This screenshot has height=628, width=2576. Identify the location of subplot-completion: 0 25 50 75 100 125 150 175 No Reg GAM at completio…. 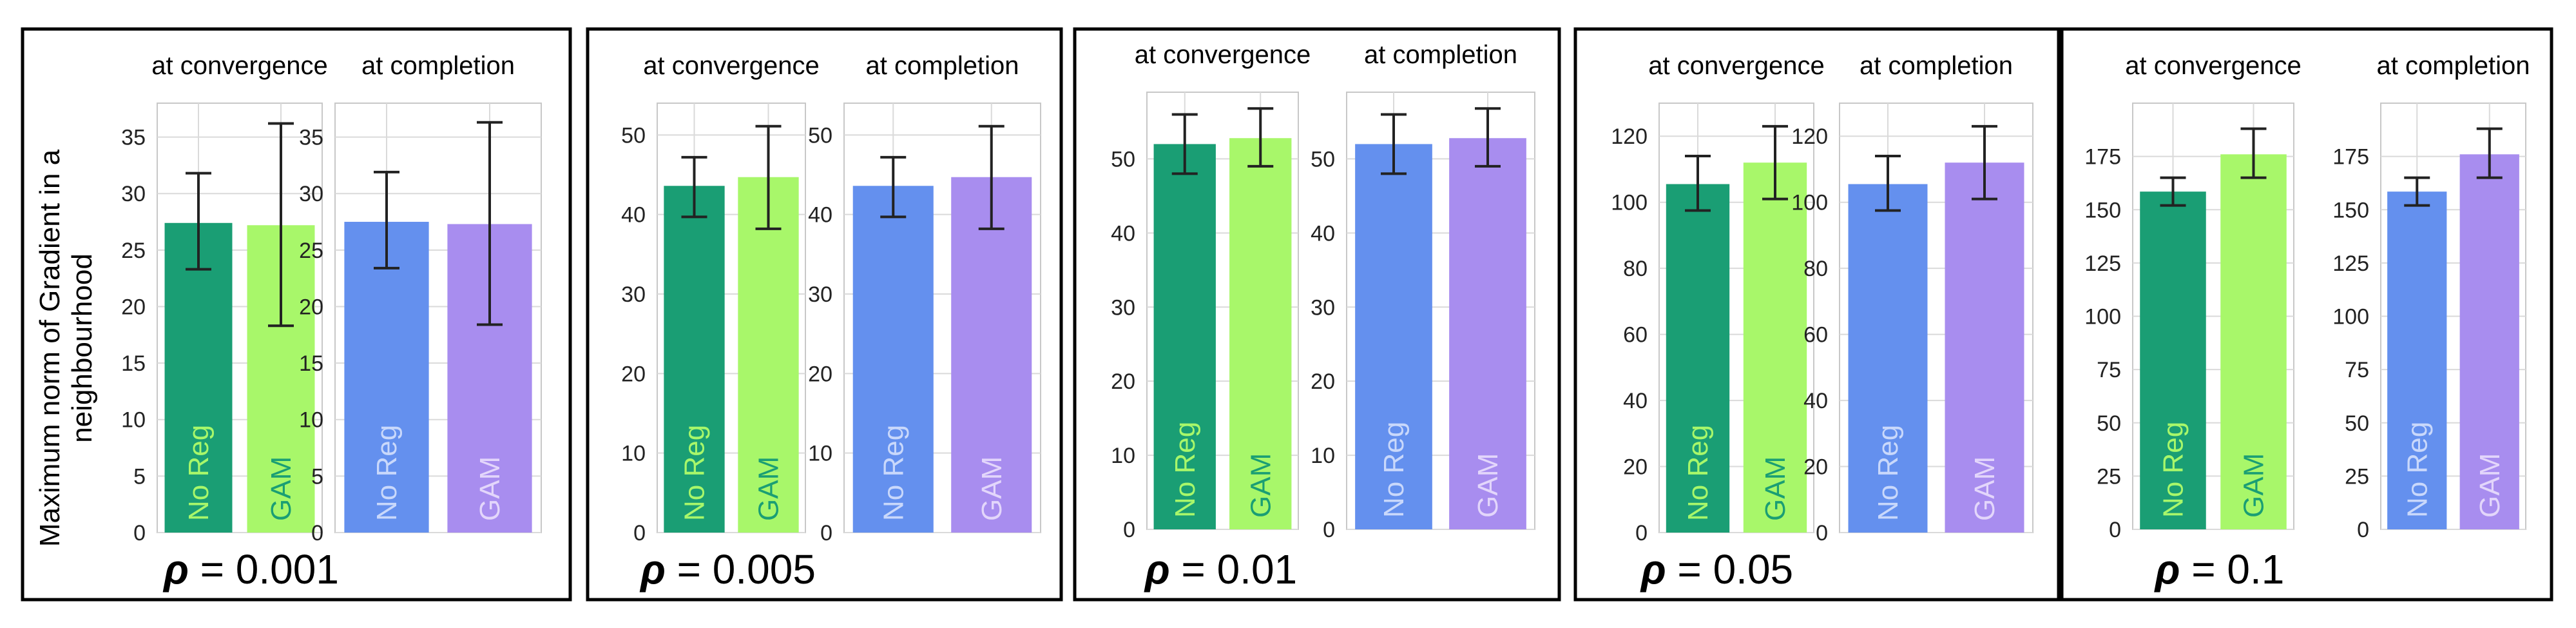
(2431, 297).